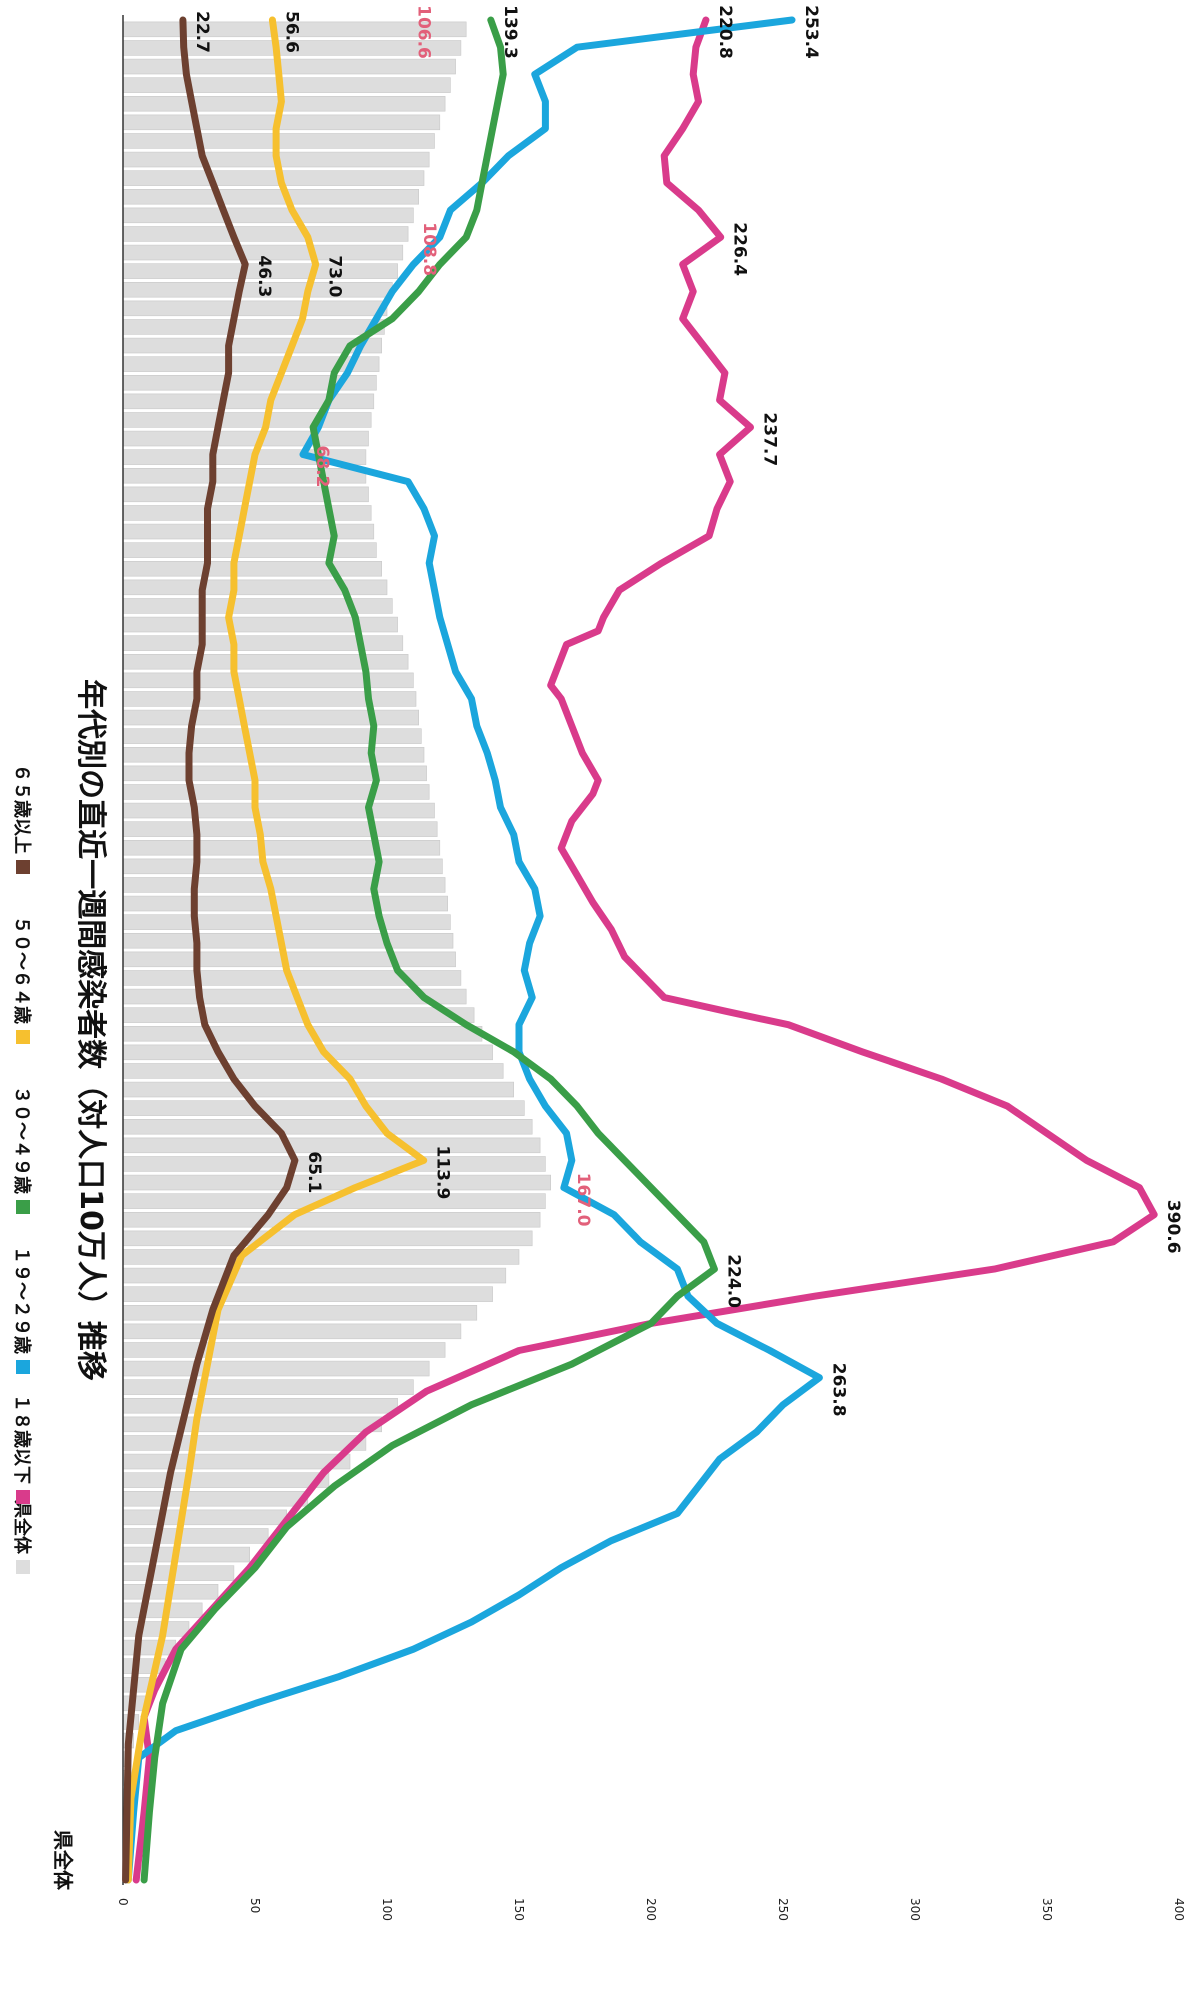 The image size is (1191, 2010). I want to click on y-tick-label: 350, so click(1047, 1909).